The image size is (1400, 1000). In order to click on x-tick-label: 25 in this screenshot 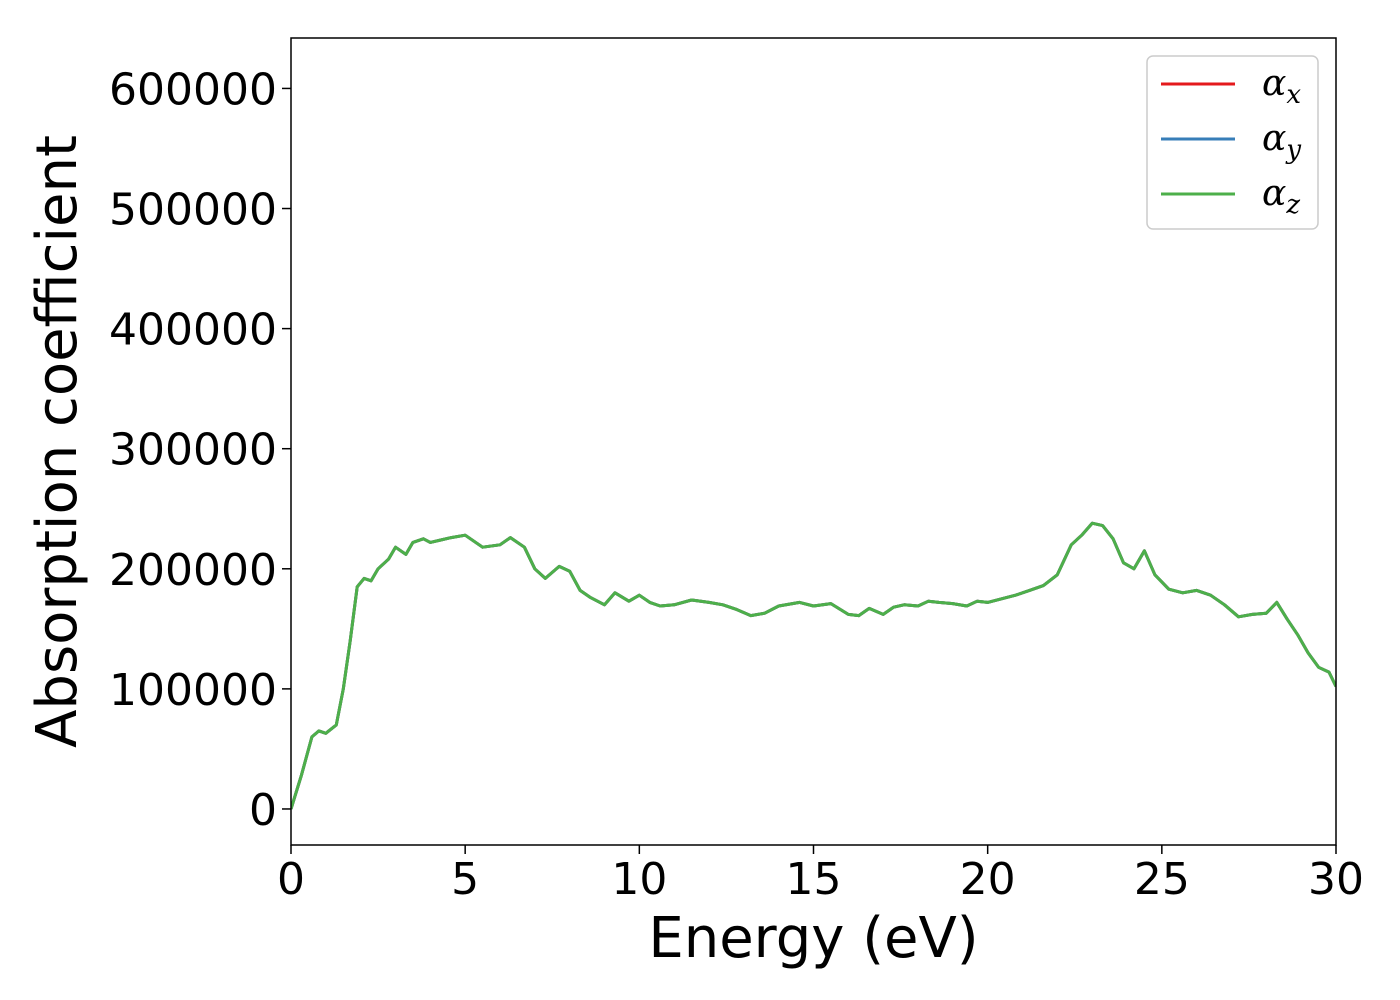, I will do `click(1162, 879)`.